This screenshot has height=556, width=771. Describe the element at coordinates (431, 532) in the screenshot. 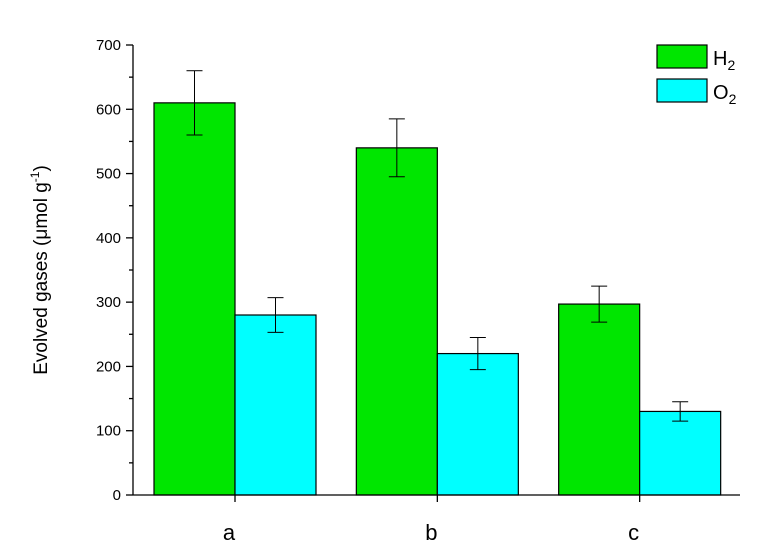

I see `x-tick-label-b: b` at that location.